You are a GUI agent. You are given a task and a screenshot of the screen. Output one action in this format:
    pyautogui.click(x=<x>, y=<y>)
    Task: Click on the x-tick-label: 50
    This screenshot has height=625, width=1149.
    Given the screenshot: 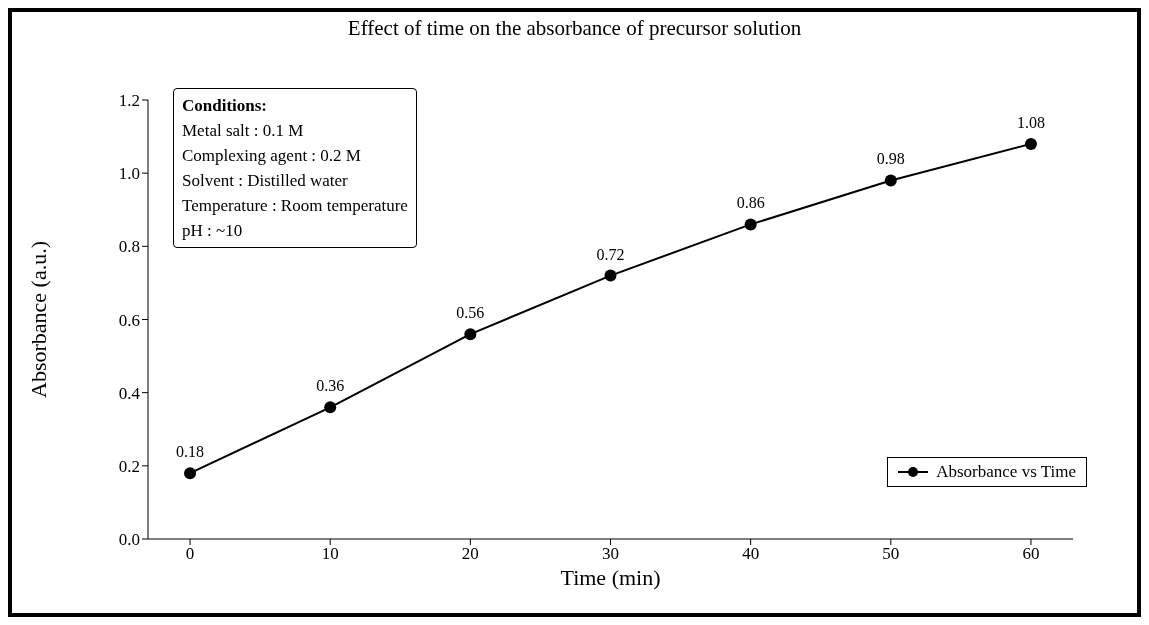 What is the action you would take?
    pyautogui.click(x=891, y=554)
    